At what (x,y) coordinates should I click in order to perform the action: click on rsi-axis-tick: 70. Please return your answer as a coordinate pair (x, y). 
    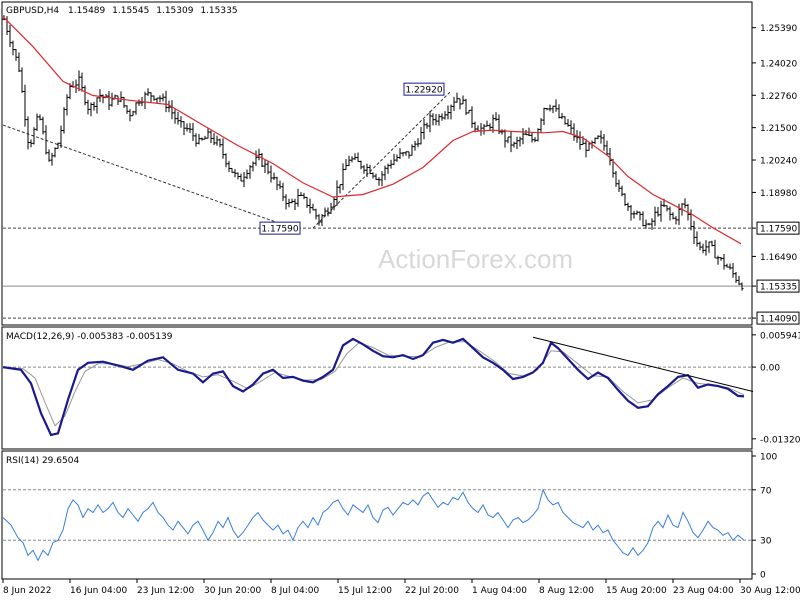
    Looking at the image, I should click on (762, 491).